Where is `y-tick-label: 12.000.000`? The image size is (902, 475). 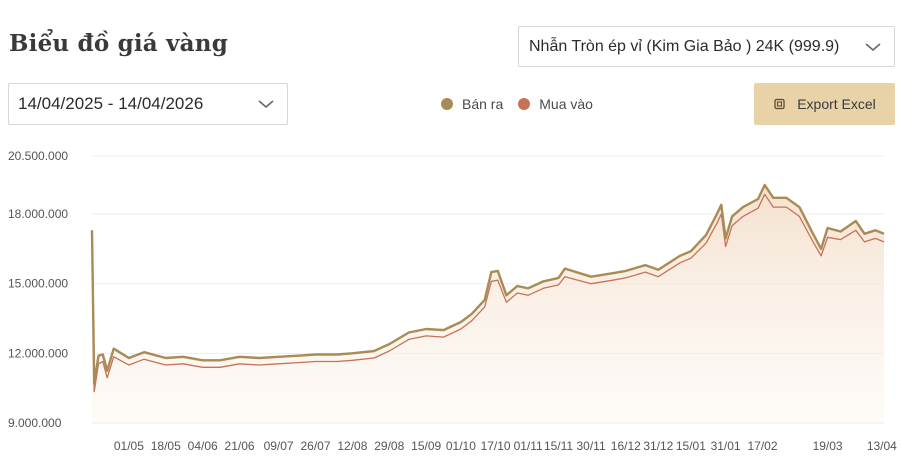
y-tick-label: 12.000.000 is located at coordinates (38, 353).